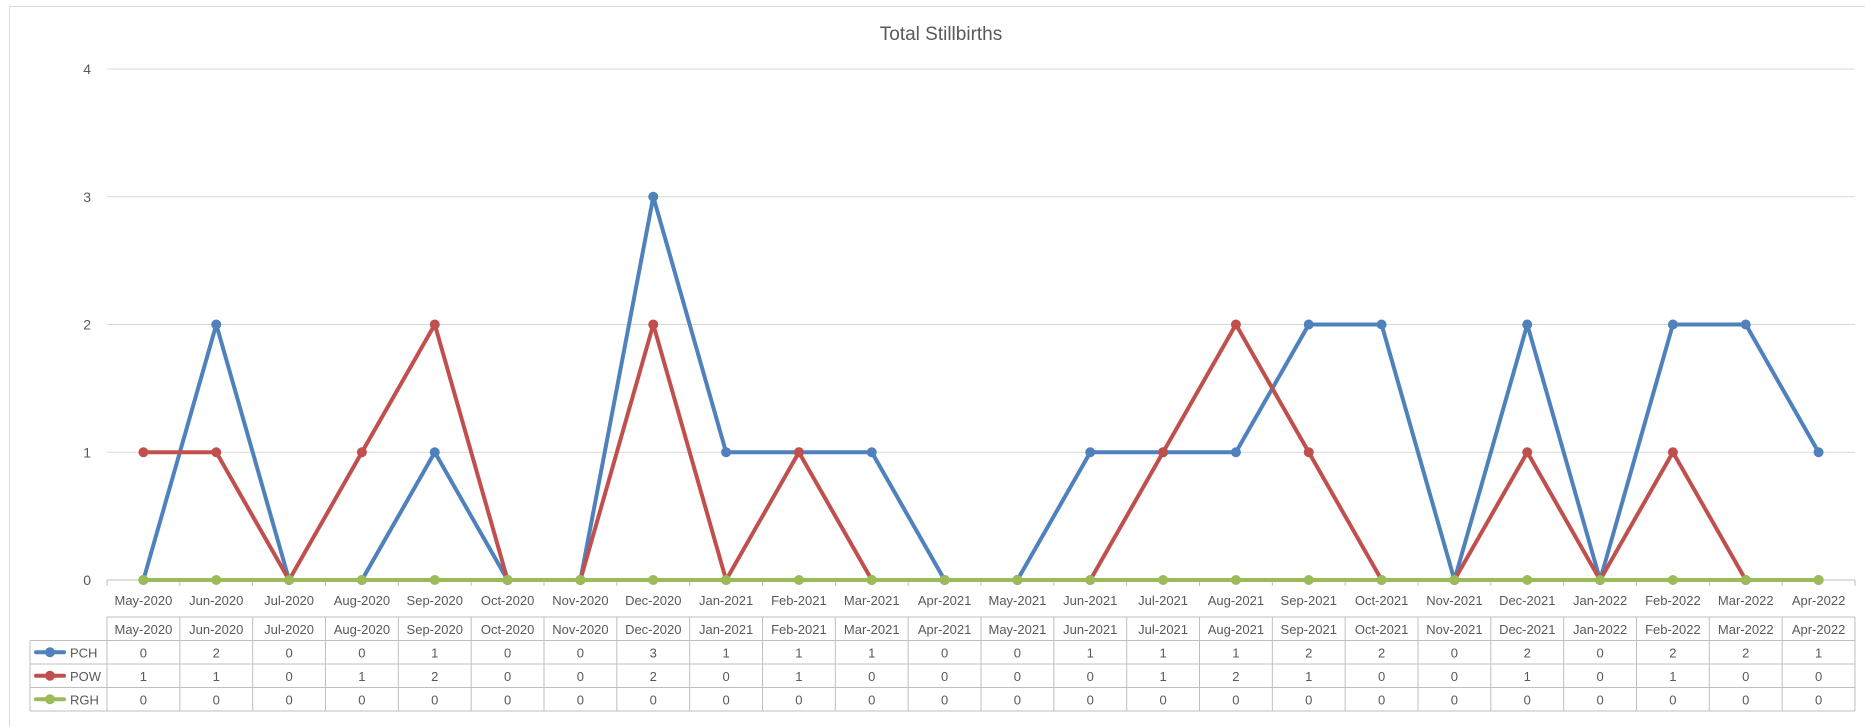 The image size is (1865, 726). Describe the element at coordinates (87, 69) in the screenshot. I see `y-tick-label: 4` at that location.